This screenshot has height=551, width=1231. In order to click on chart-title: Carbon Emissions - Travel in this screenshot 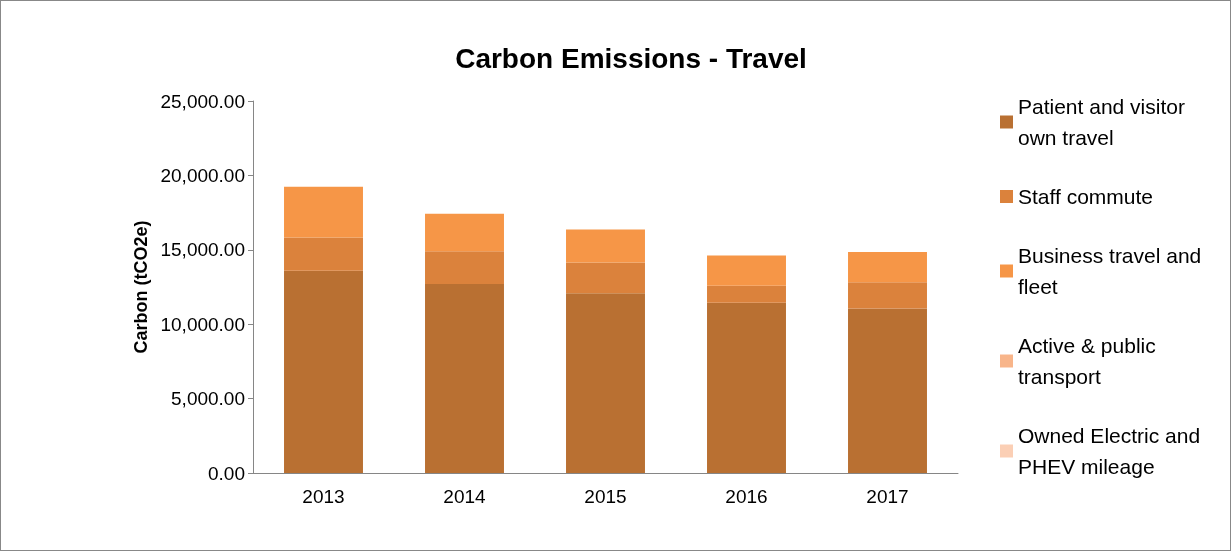, I will do `click(631, 58)`.